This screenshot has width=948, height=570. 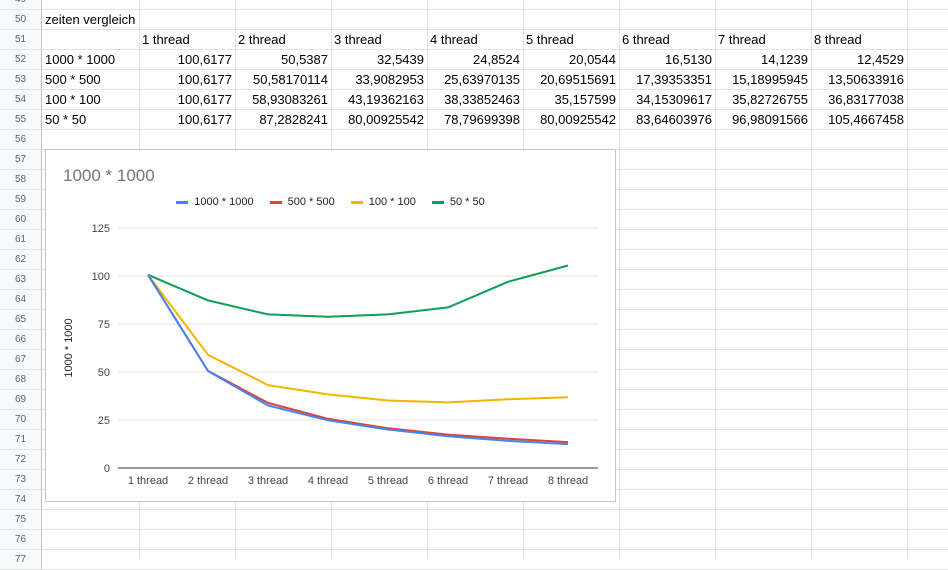 I want to click on value-cell: 96,98091566, so click(x=770, y=119).